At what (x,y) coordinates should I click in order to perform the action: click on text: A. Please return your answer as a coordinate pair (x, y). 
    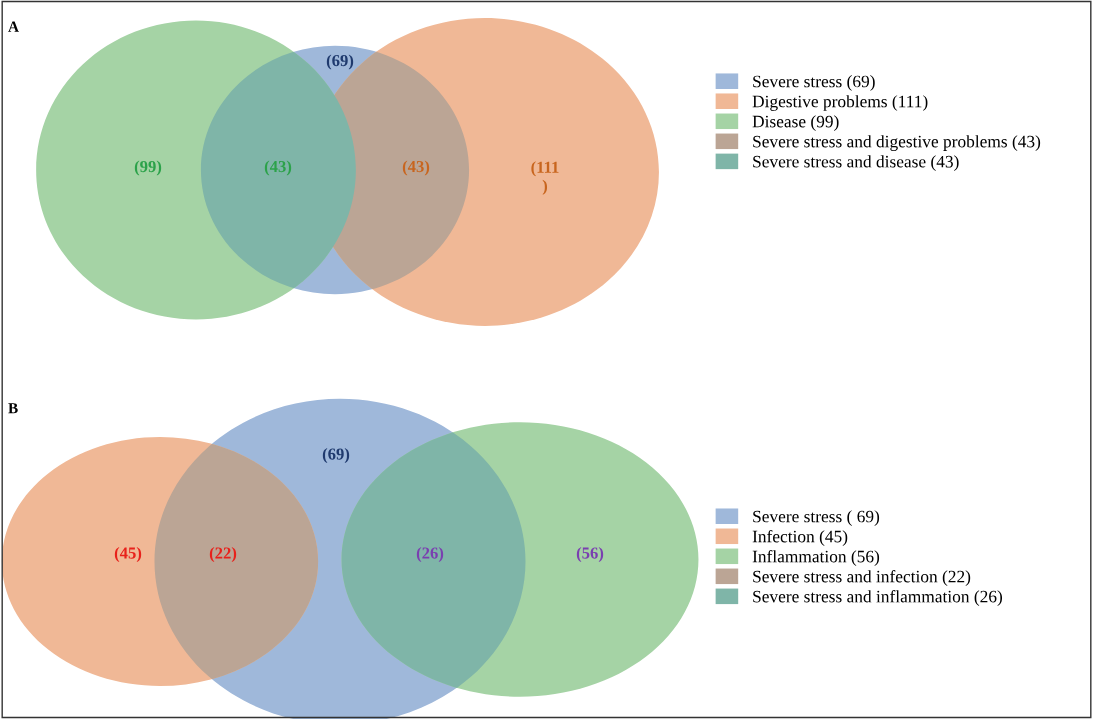
    Looking at the image, I should click on (13, 26).